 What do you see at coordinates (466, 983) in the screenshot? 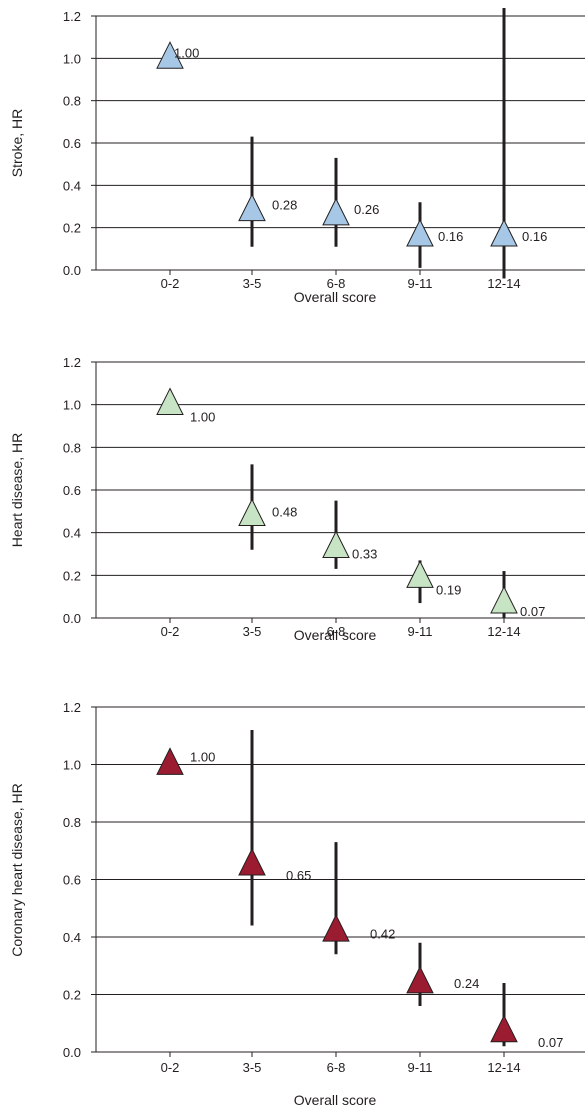
I see `data-label: 0.24` at bounding box center [466, 983].